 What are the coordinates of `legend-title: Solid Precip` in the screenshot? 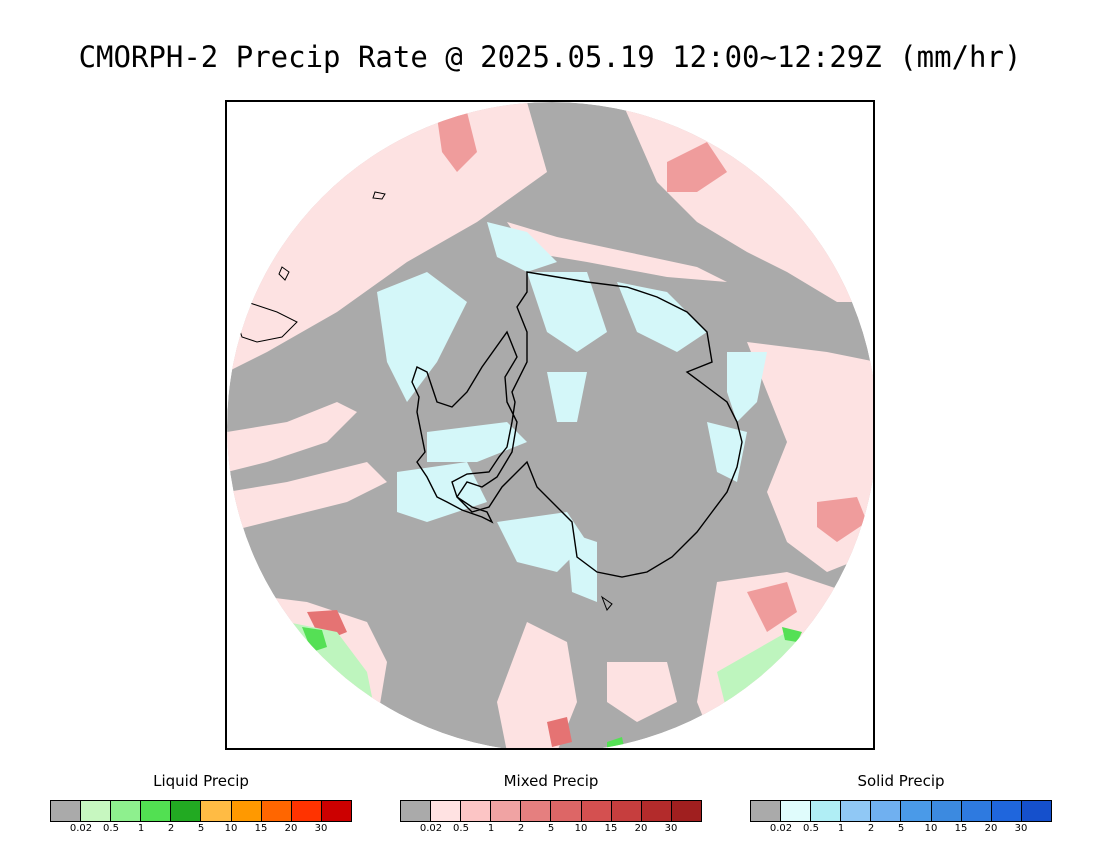 It's located at (901, 781).